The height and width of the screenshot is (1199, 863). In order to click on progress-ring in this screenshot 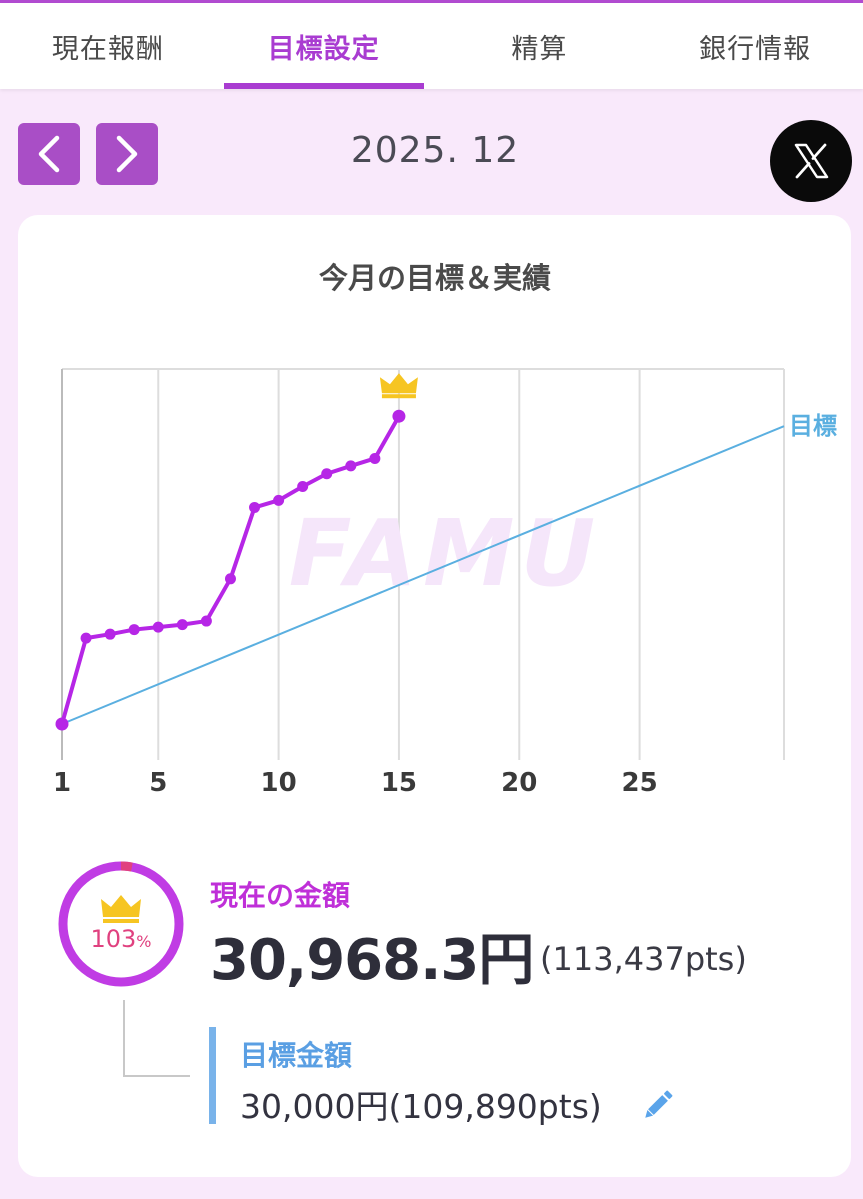, I will do `click(121, 924)`.